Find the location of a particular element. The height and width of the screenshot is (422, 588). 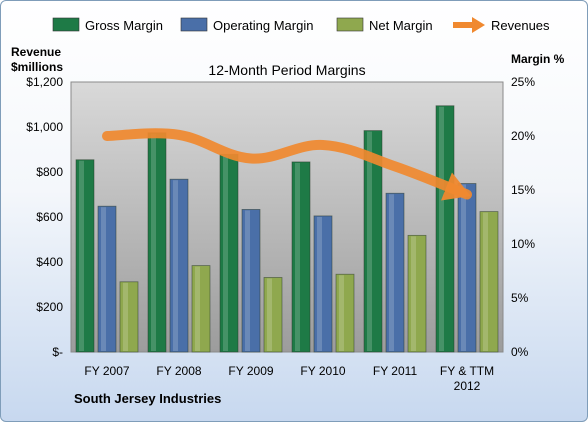

left-tick-label: $800 is located at coordinates (49, 172).